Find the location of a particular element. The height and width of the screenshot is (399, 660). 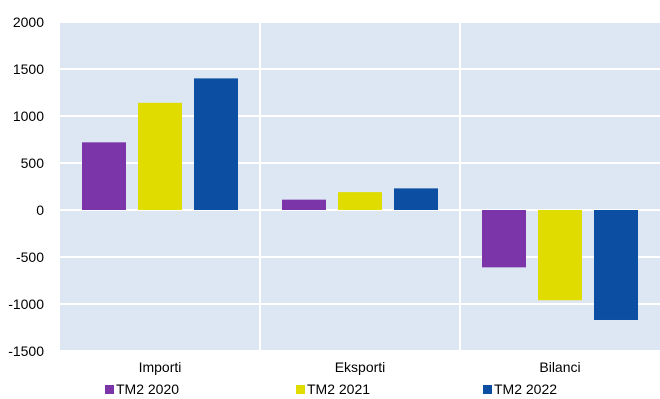

y-tick-label: -500 is located at coordinates (30, 257).